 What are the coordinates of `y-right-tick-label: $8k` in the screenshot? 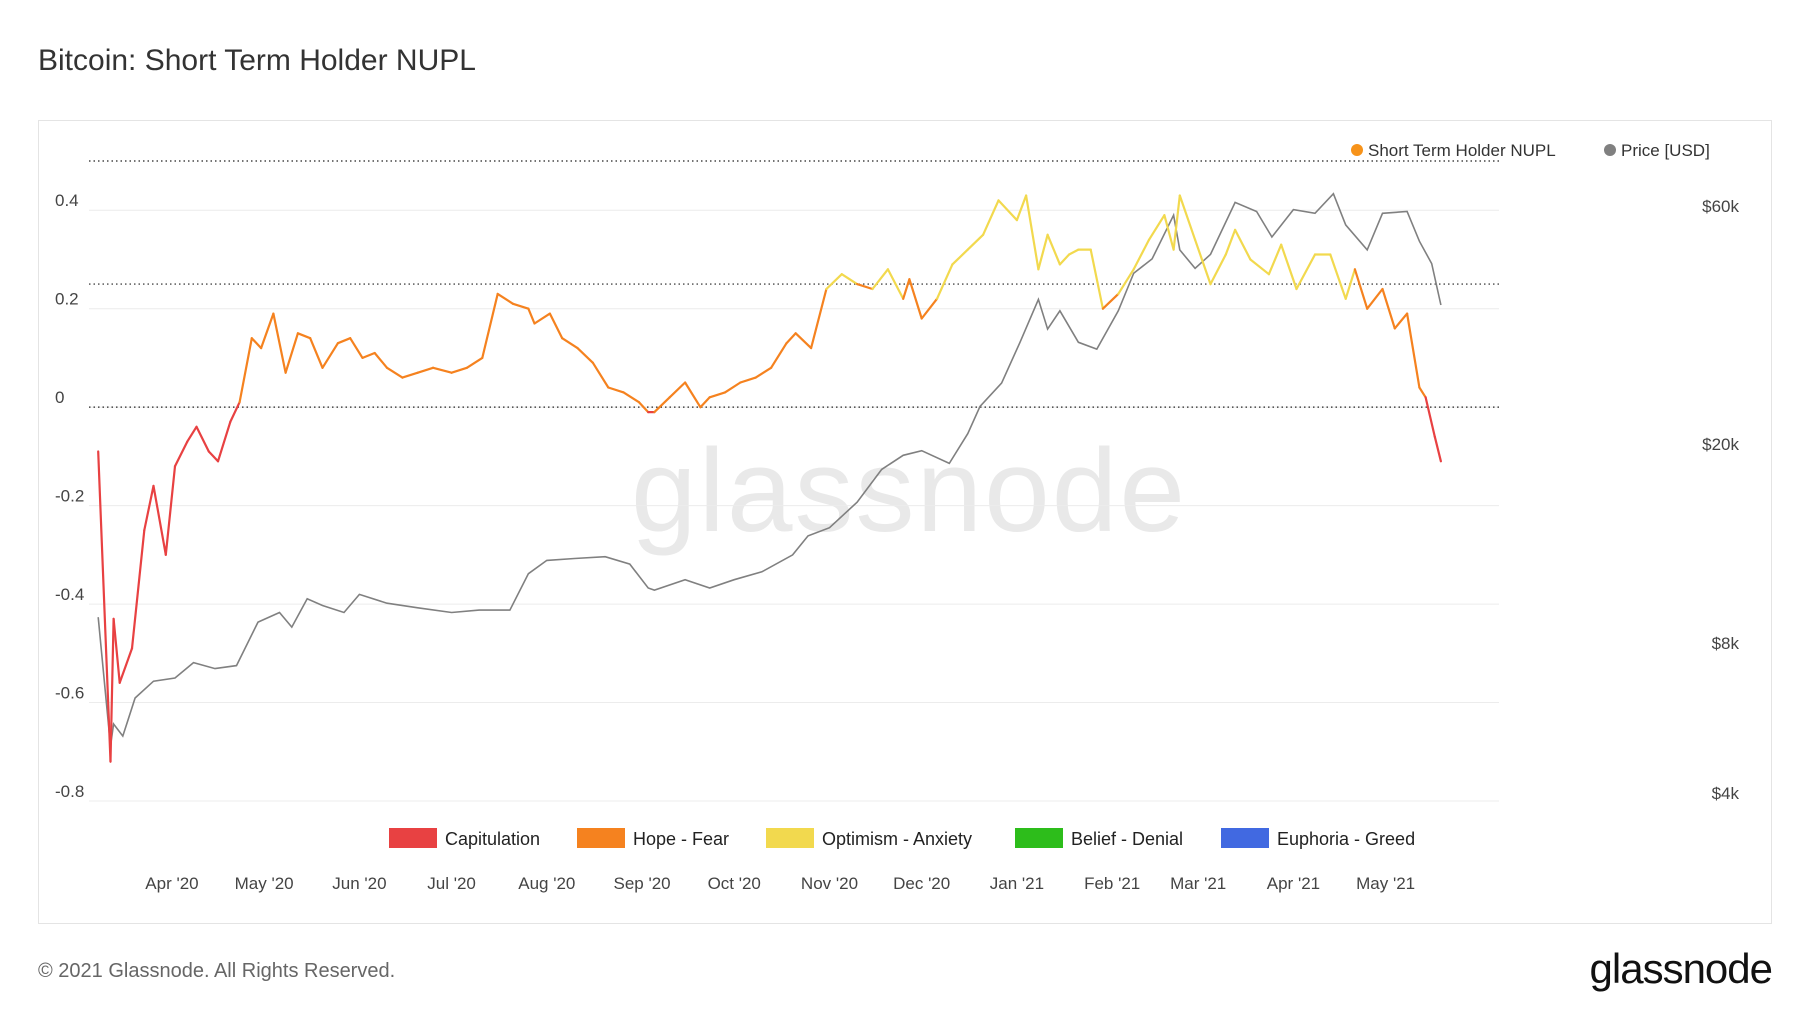 It's located at (1726, 643).